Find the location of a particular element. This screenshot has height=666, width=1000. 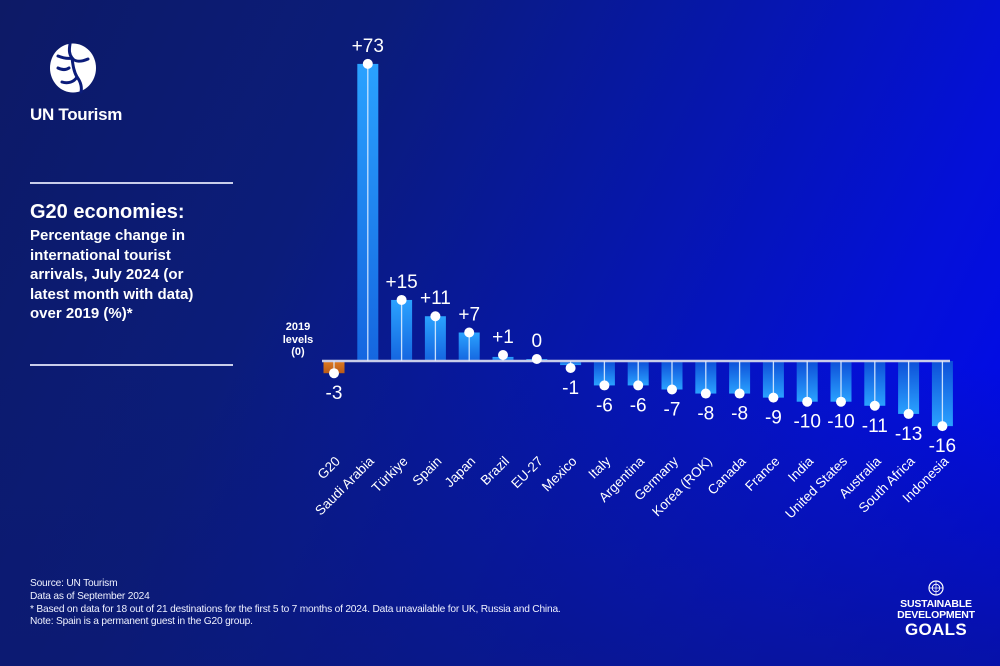

category-tick-label: Mexico is located at coordinates (559, 474).